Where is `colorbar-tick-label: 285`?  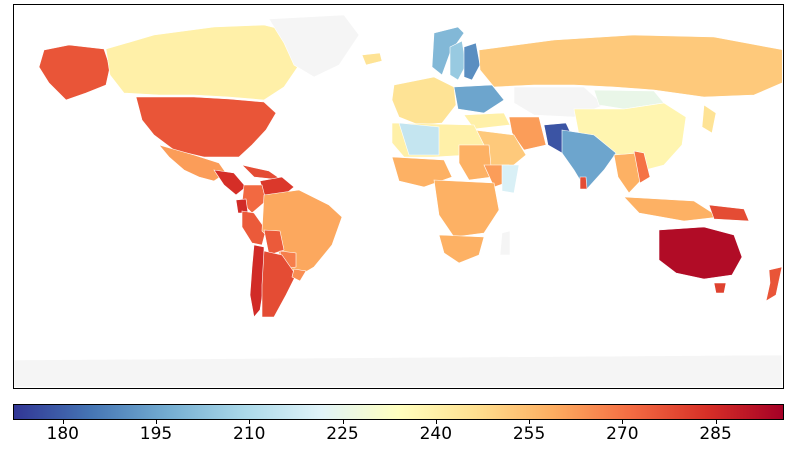
colorbar-tick-label: 285 is located at coordinates (715, 434).